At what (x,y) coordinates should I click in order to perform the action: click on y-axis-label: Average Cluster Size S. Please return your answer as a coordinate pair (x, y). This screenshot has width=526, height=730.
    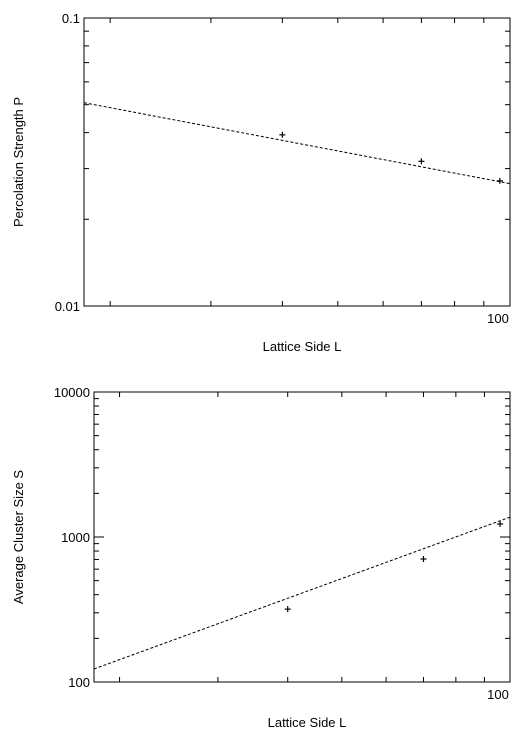
    Looking at the image, I should click on (18, 537).